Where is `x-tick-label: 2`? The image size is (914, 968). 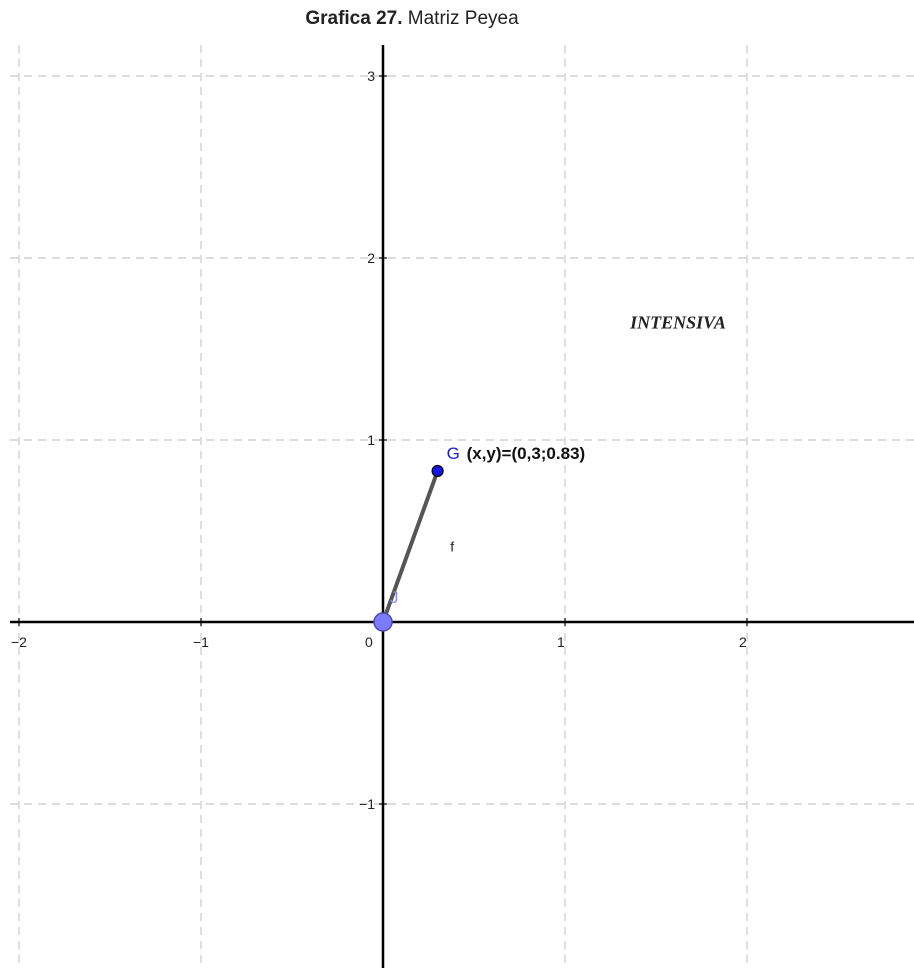
x-tick-label: 2 is located at coordinates (743, 642).